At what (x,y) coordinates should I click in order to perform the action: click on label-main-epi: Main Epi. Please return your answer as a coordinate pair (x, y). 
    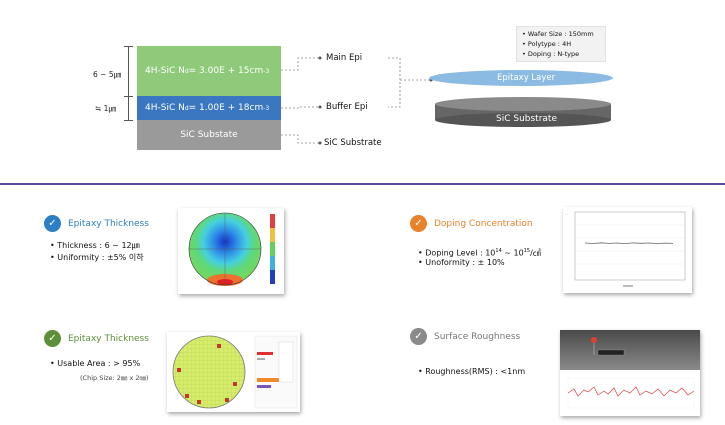
    Looking at the image, I should click on (344, 58).